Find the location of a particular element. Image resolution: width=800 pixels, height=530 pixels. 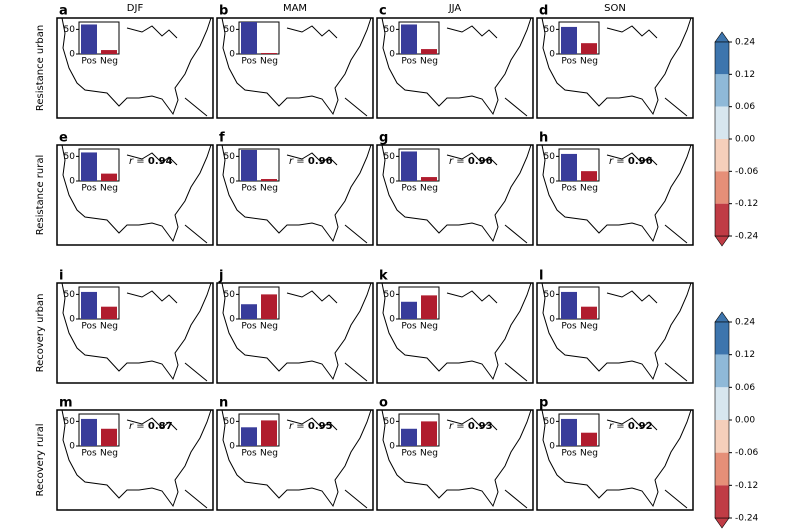

colorbar-tick-label: -0.12 is located at coordinates (746, 204).